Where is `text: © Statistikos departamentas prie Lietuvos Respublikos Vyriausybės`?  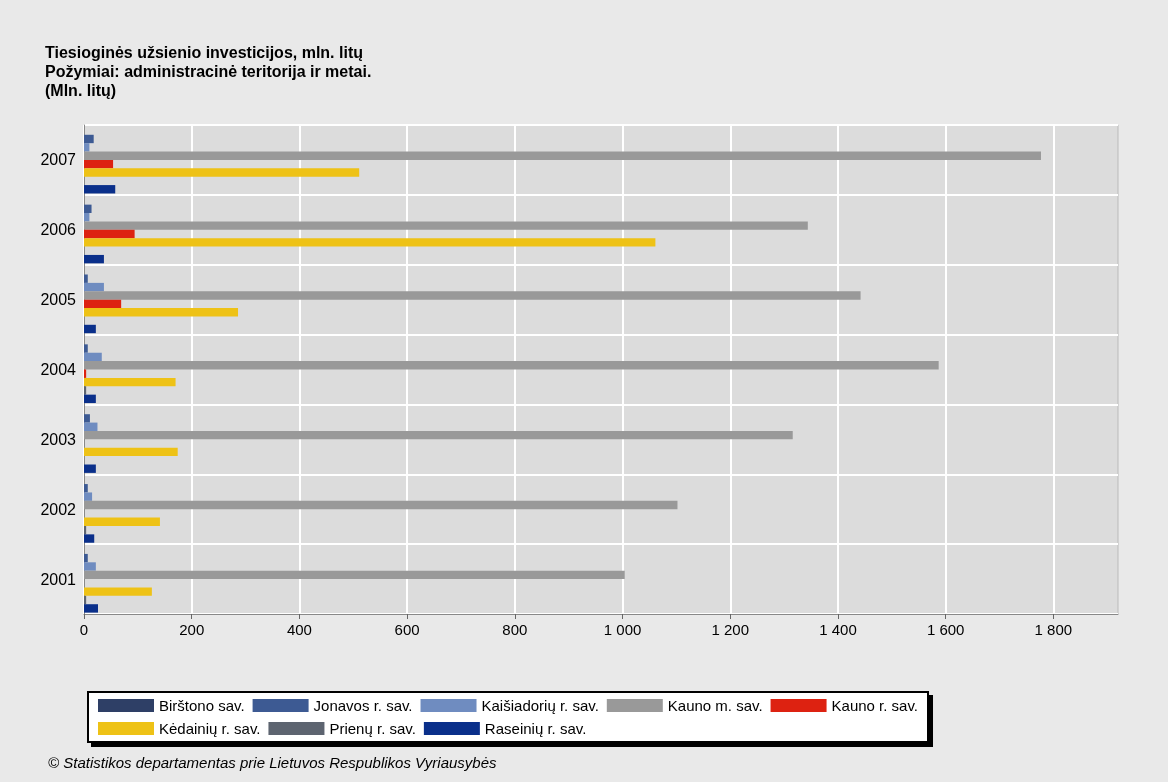
text: © Statistikos departamentas prie Lietuvos Respublikos Vyriausybės is located at coordinates (272, 762).